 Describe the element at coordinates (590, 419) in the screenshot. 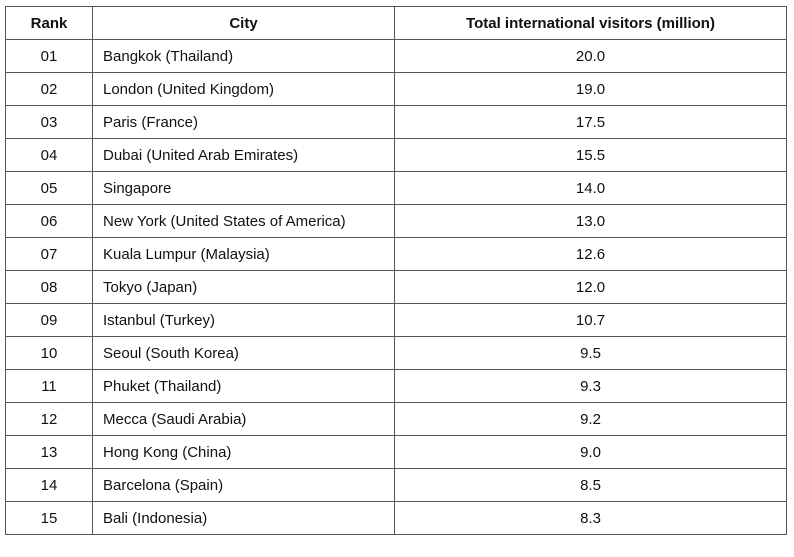

I see `visitors-cell: 9.2` at that location.